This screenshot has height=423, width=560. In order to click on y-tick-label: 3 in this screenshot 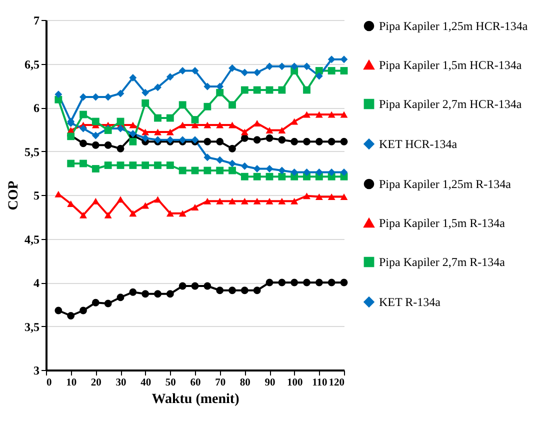, I will do `click(37, 371)`.